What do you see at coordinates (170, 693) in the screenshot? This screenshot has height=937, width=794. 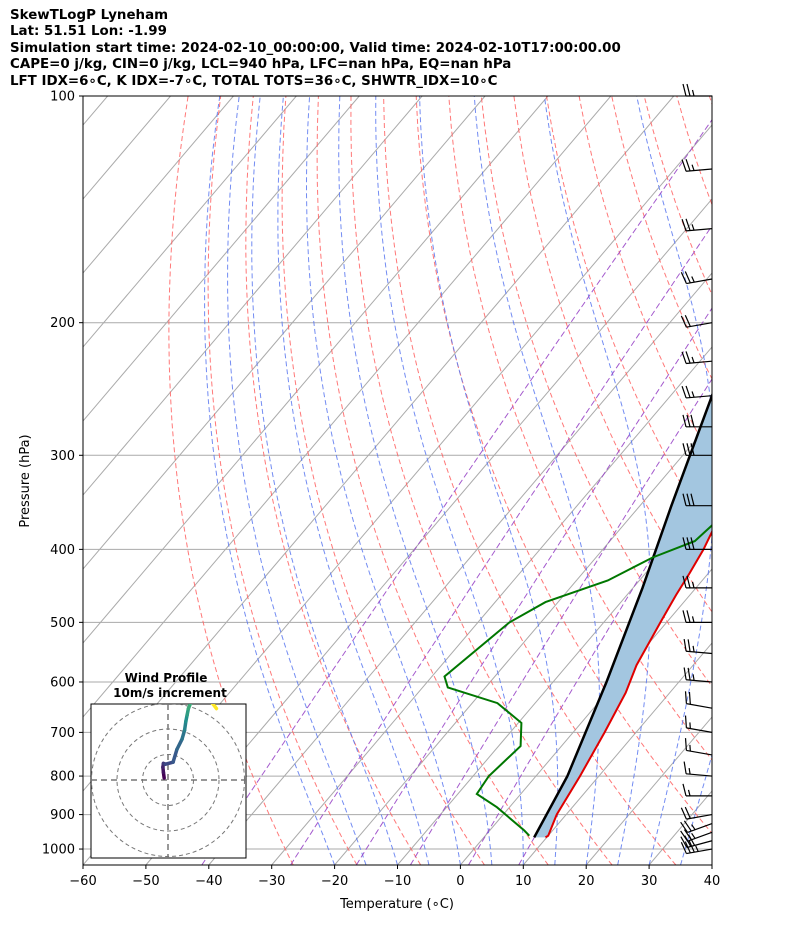 I see `hodograph-subtitle: 10m/s increment` at bounding box center [170, 693].